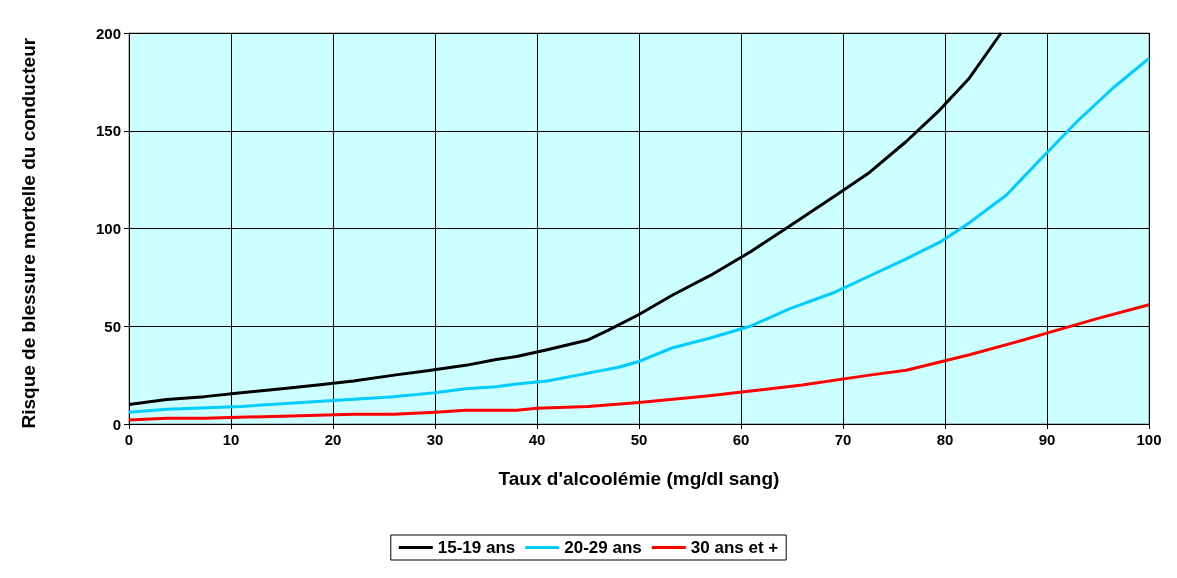 This screenshot has width=1177, height=578. I want to click on legend-label: 15-19 ans, so click(476, 547).